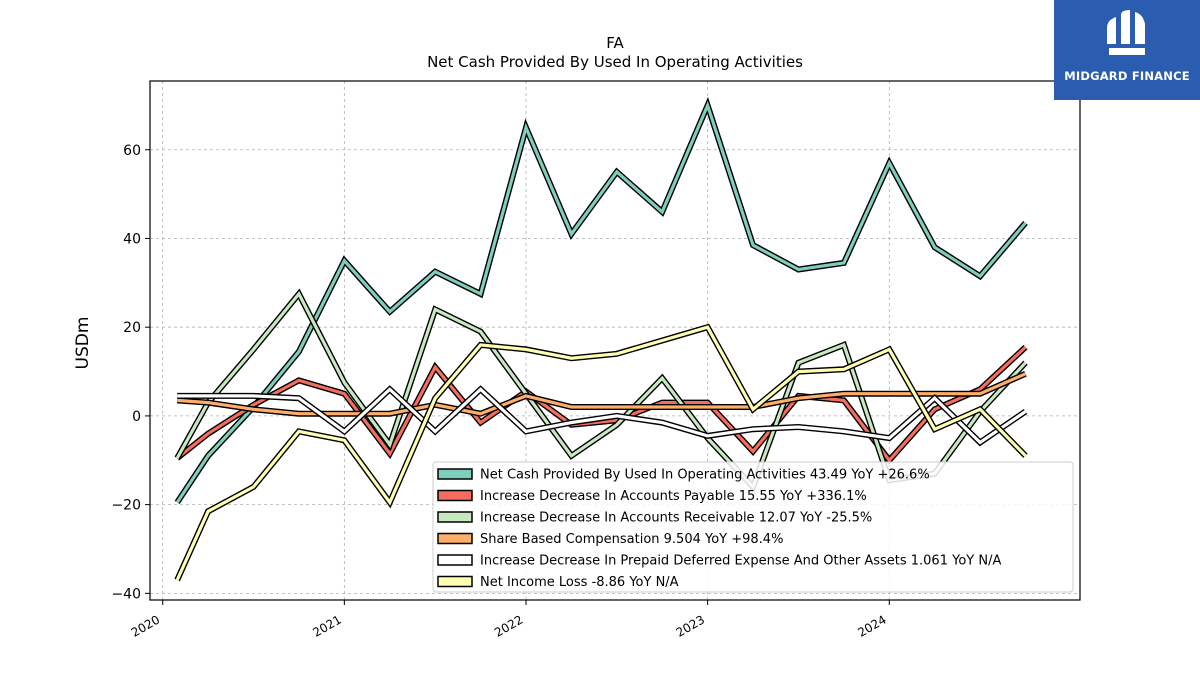  Describe the element at coordinates (83, 343) in the screenshot. I see `y-axis-label: USDm` at that location.